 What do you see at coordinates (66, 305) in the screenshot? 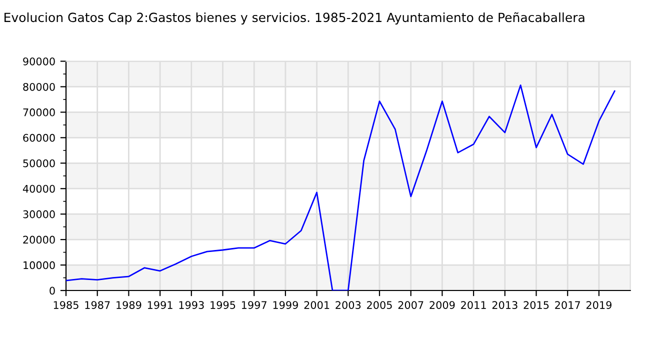
I see `x-tick-label: 1985` at bounding box center [66, 305].